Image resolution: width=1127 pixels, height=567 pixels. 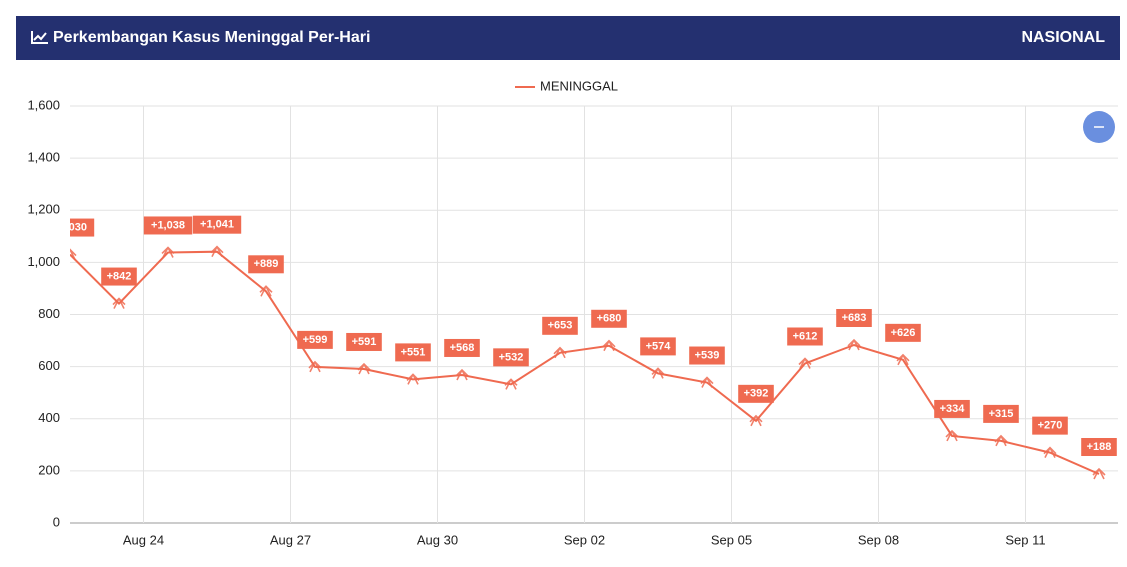 What do you see at coordinates (43, 209) in the screenshot?
I see `y-tick-label: 1,200` at bounding box center [43, 209].